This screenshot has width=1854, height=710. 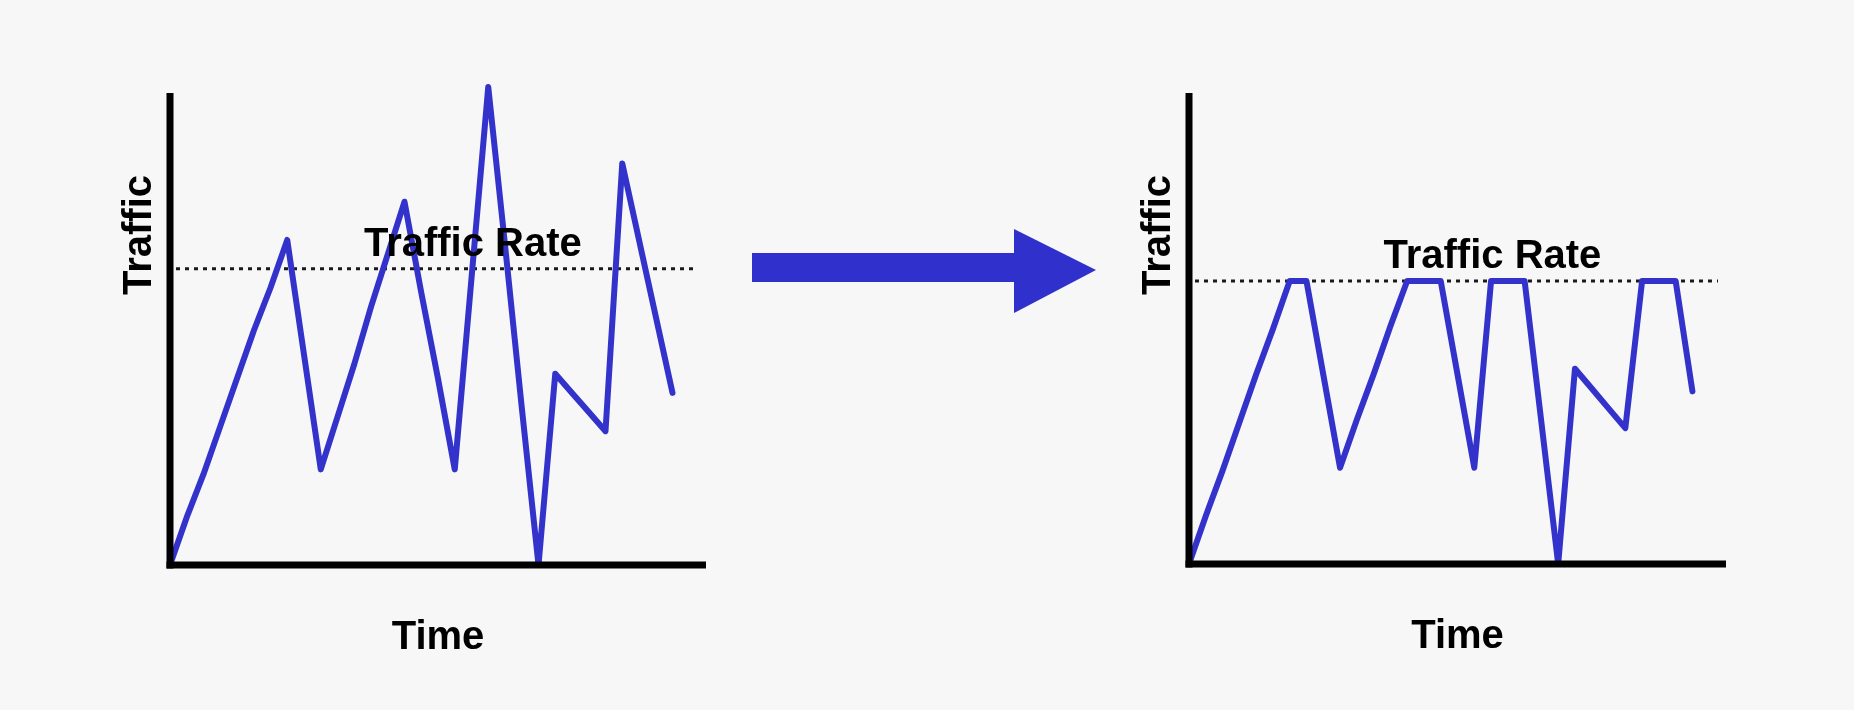 I want to click on ref-line-label: Traffic Rate, so click(x=1492, y=254).